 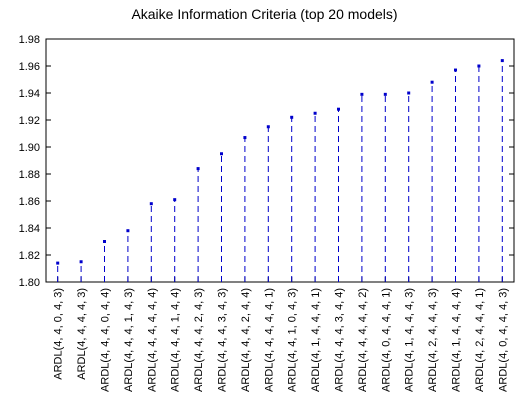 What do you see at coordinates (29, 175) in the screenshot?
I see `y-tick-label: 1.88` at bounding box center [29, 175].